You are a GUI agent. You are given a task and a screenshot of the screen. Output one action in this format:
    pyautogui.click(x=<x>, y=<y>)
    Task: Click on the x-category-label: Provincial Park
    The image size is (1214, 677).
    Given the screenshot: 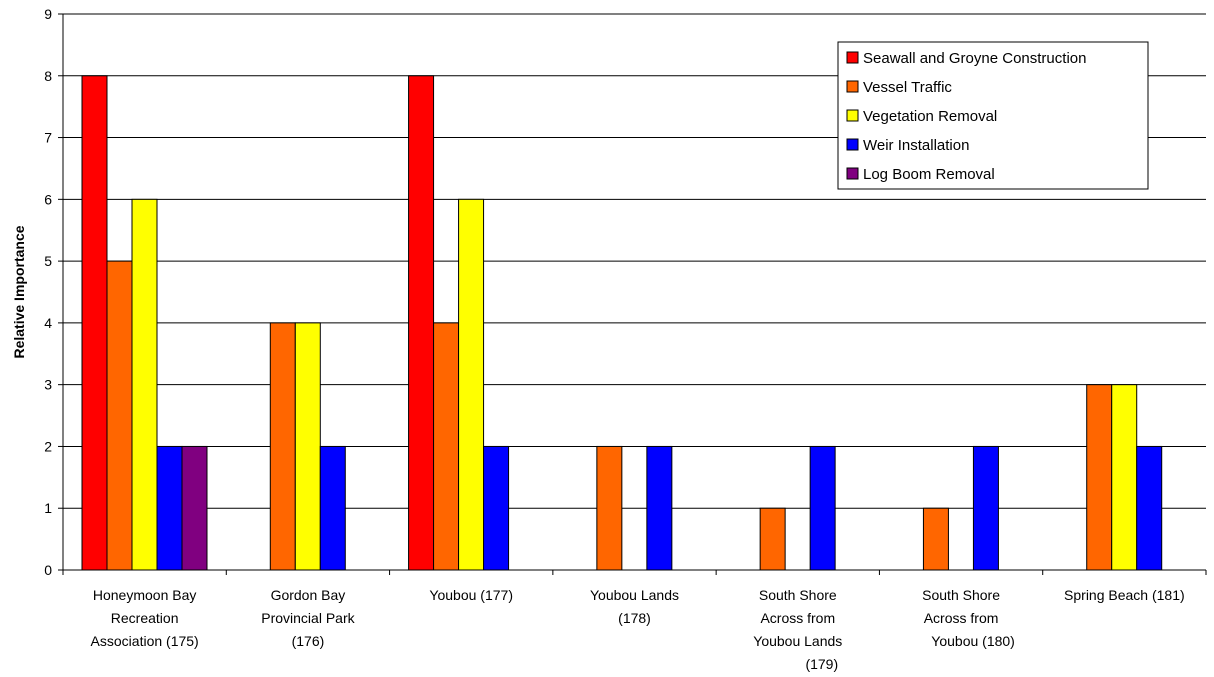 What is the action you would take?
    pyautogui.click(x=308, y=618)
    